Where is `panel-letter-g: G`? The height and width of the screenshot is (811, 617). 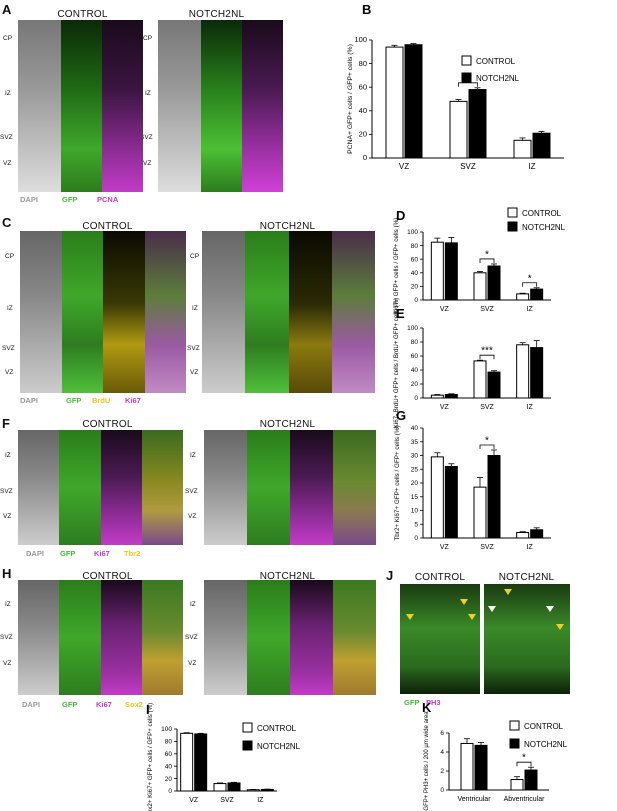
panel-letter-g: G is located at coordinates (401, 415).